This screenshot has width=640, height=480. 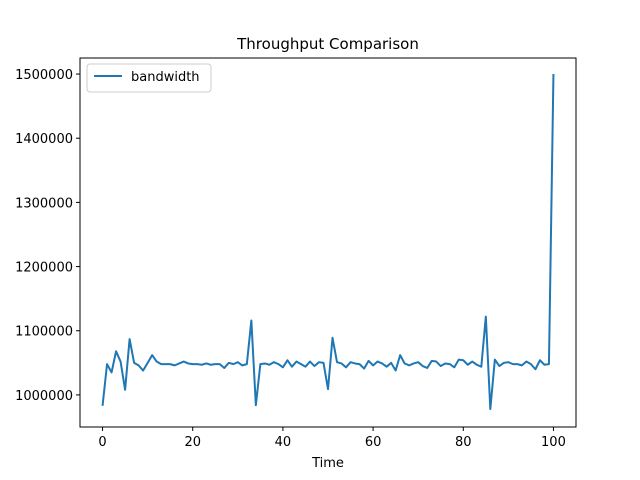 What do you see at coordinates (283, 442) in the screenshot?
I see `x-tick-label: 40` at bounding box center [283, 442].